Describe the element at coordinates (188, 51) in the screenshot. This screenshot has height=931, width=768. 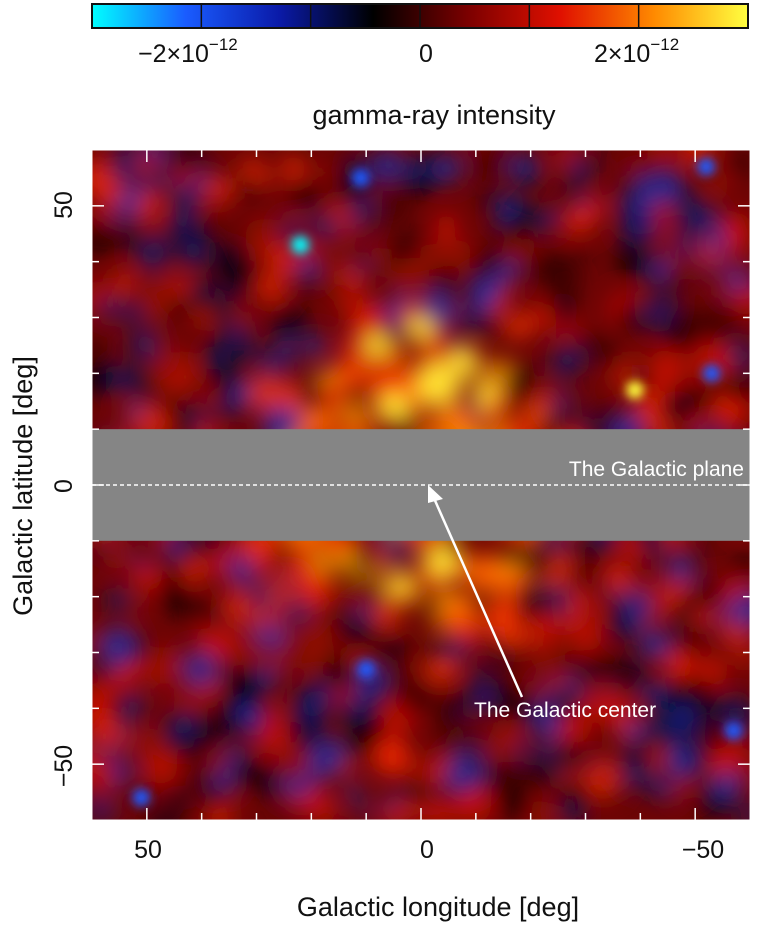
I see `colorbar-tick-label-neg: −2×10⁻¹²` at that location.